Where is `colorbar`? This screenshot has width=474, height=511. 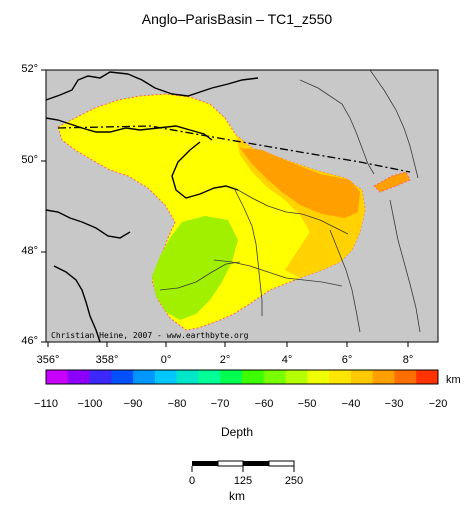 colorbar is located at coordinates (242, 377).